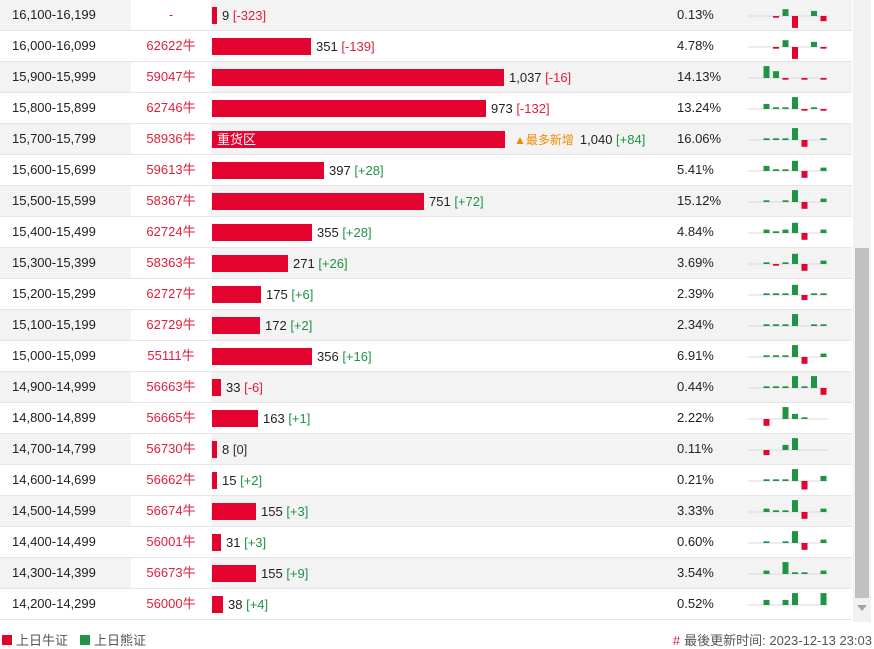 This screenshot has height=649, width=874. I want to click on table-row: 14,900-14,999 56663牛 33 [-6] 0.44%, so click(426, 387).